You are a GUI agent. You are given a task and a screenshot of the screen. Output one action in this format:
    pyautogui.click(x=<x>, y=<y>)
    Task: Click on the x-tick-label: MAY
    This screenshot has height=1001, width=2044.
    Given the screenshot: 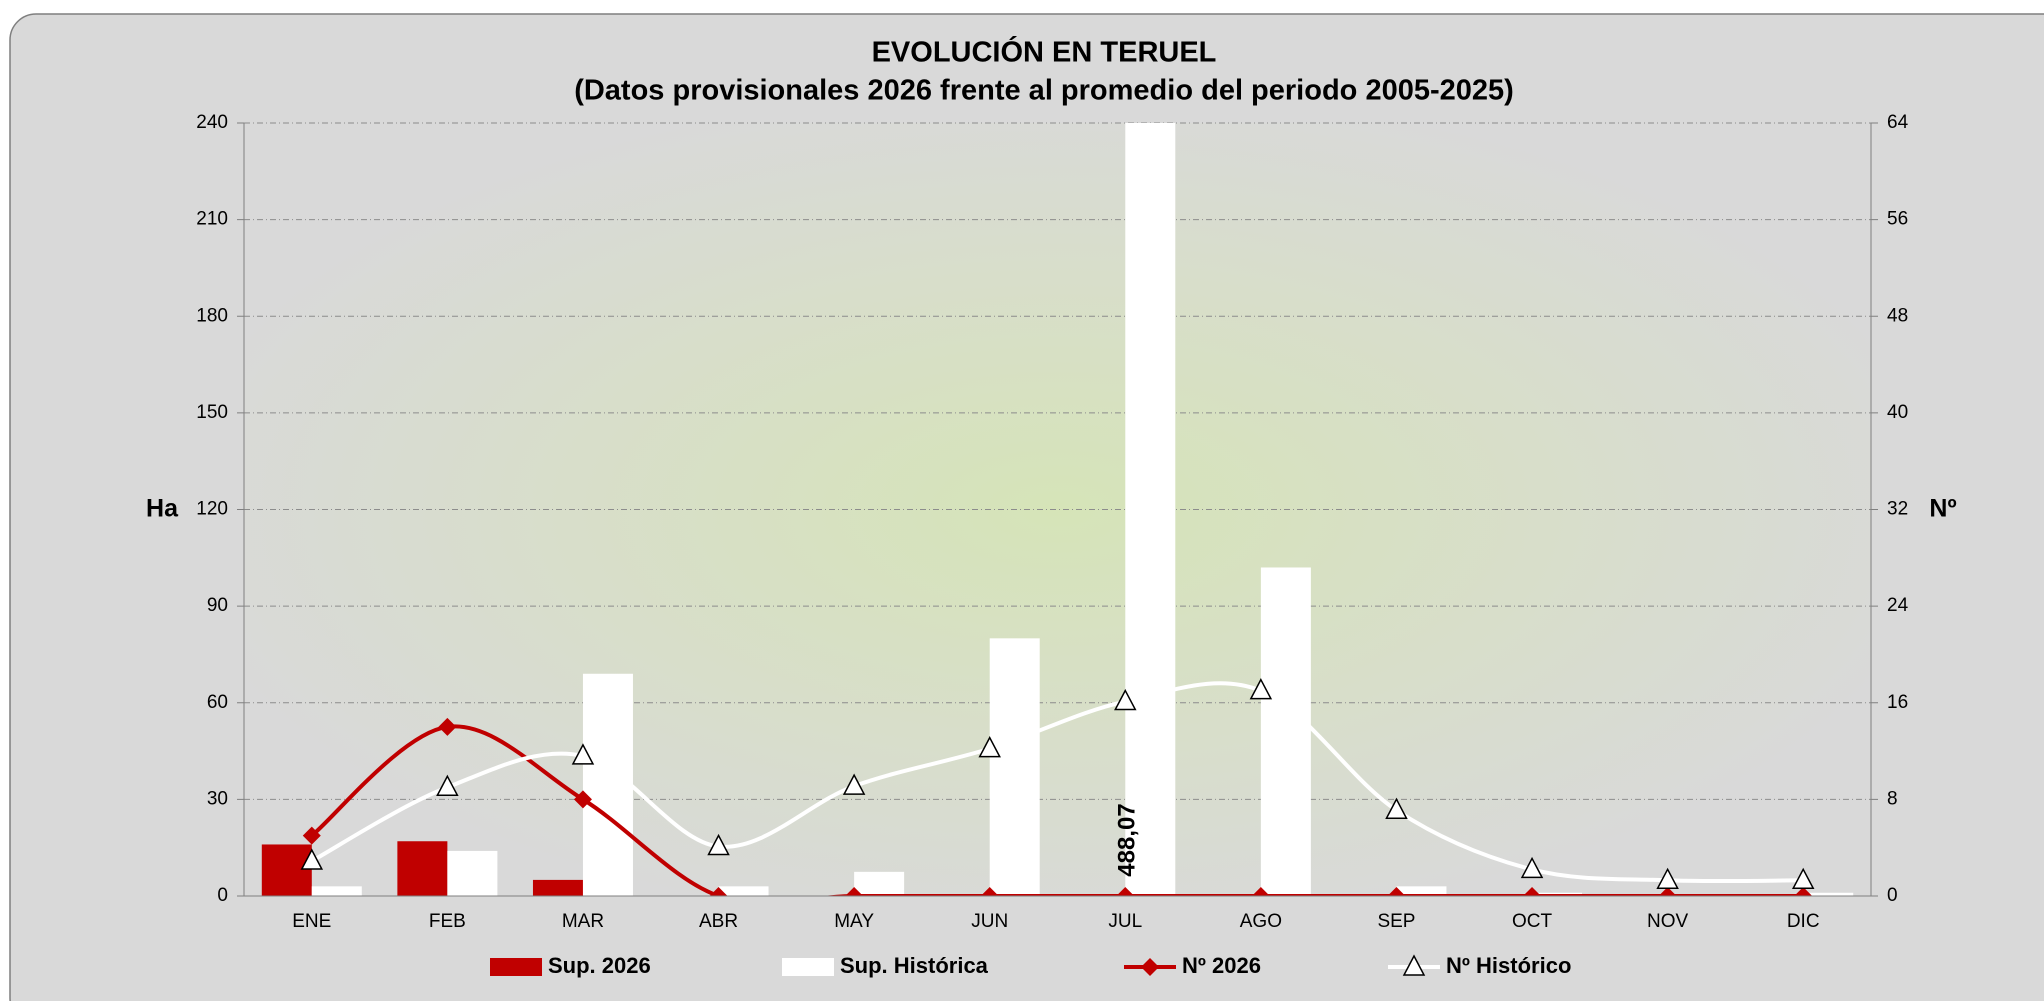 What is the action you would take?
    pyautogui.click(x=854, y=921)
    